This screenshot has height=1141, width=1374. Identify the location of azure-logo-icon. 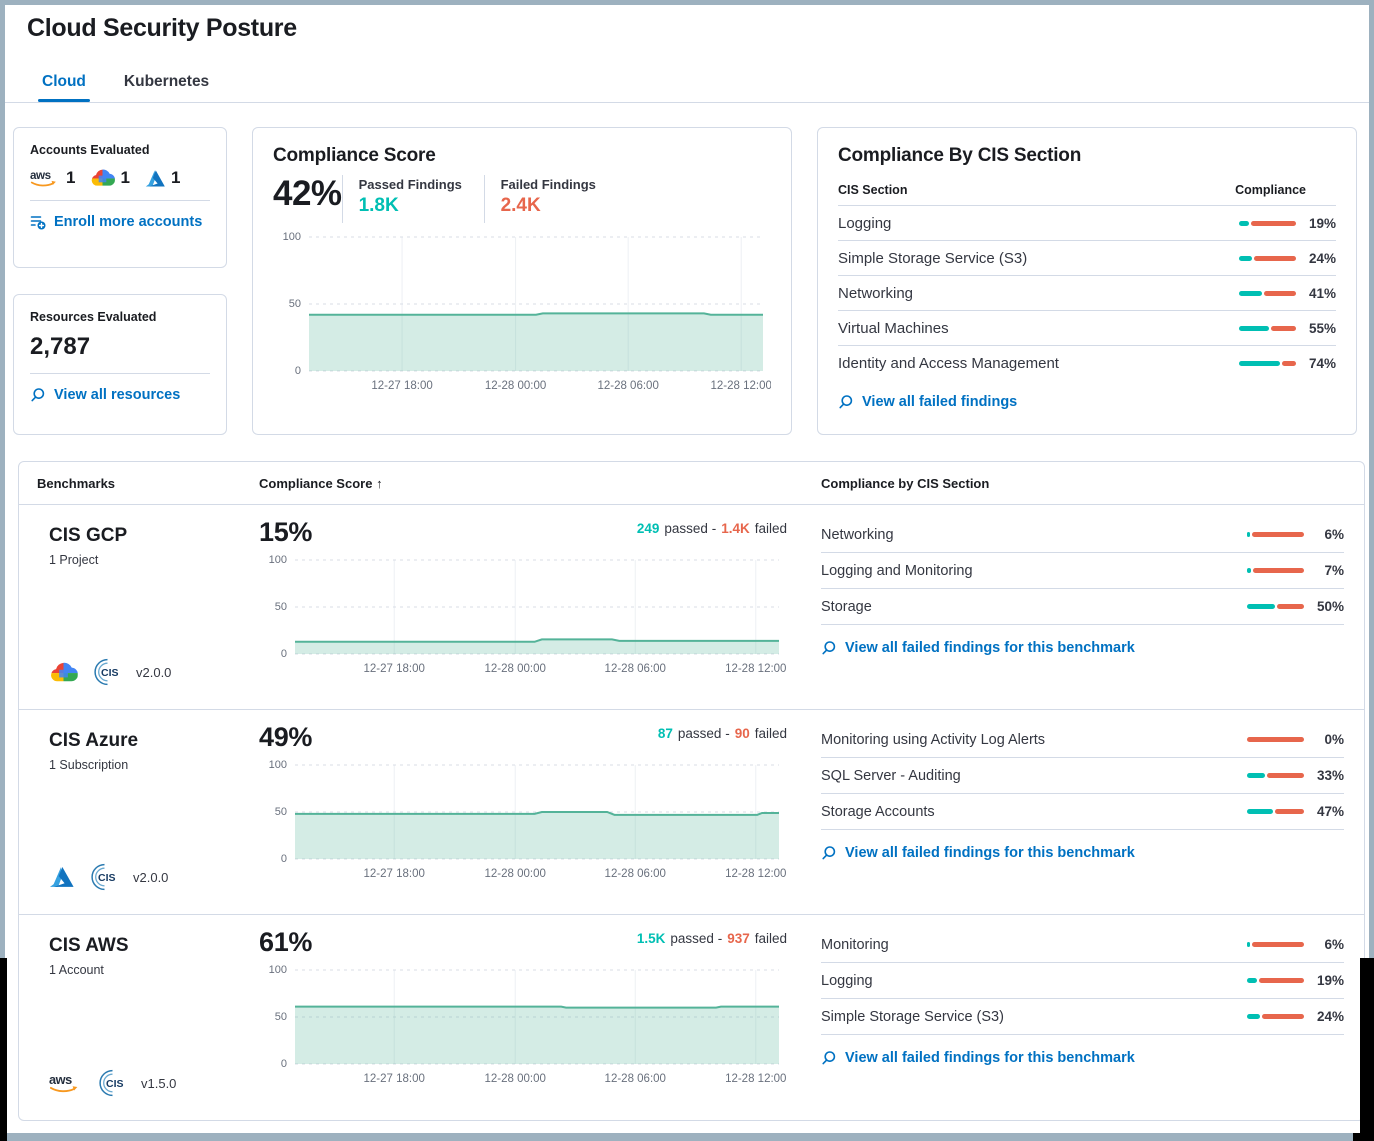
(155, 177).